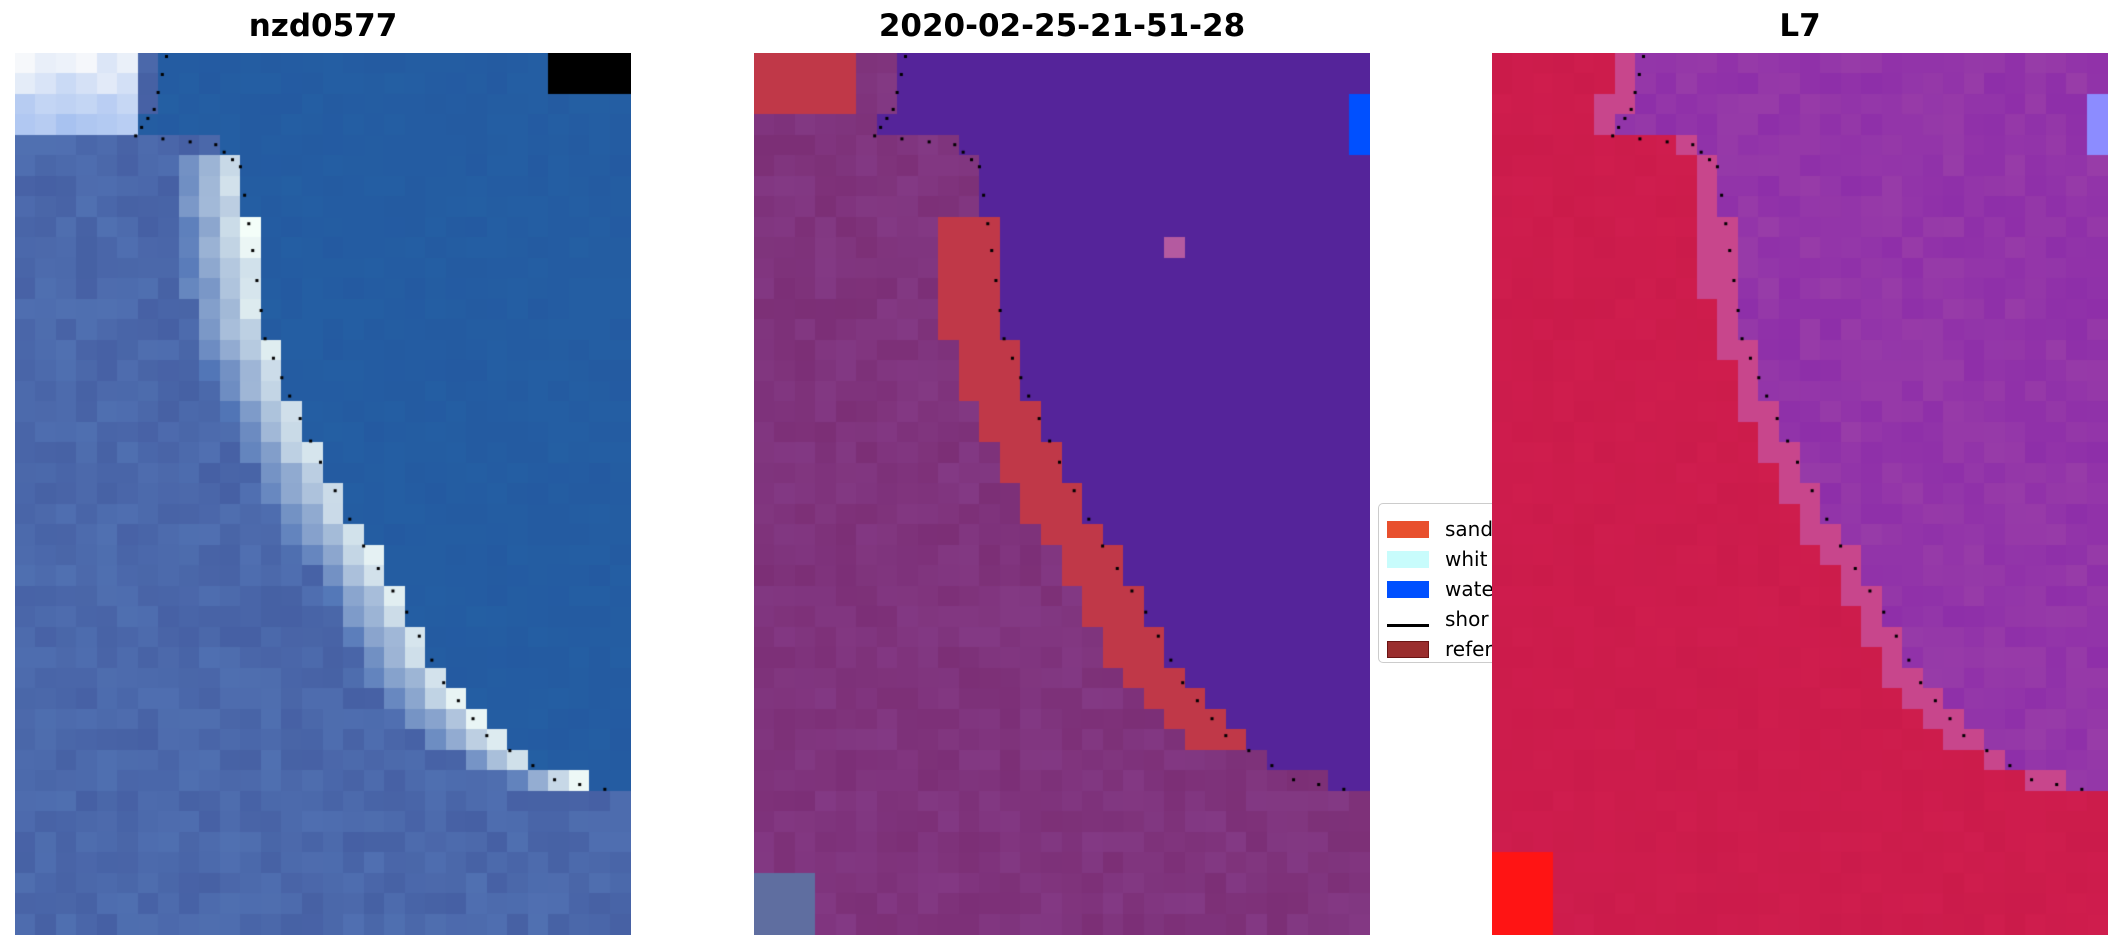 The height and width of the screenshot is (950, 2122). What do you see at coordinates (1408, 529) in the screenshot?
I see `legend-swatch-sand` at bounding box center [1408, 529].